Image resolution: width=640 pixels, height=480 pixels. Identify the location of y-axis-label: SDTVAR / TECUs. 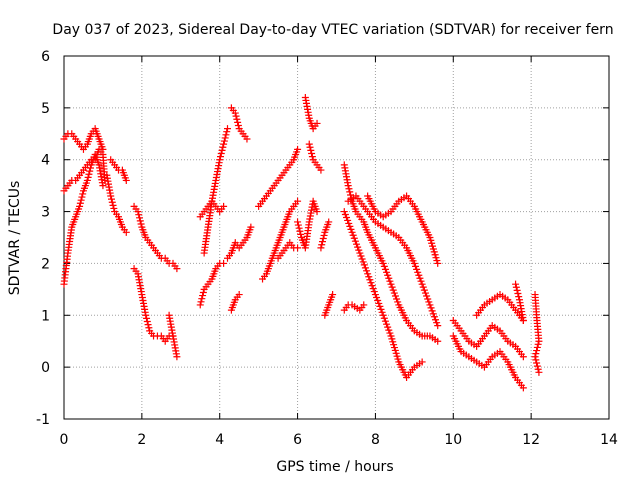
(15, 238).